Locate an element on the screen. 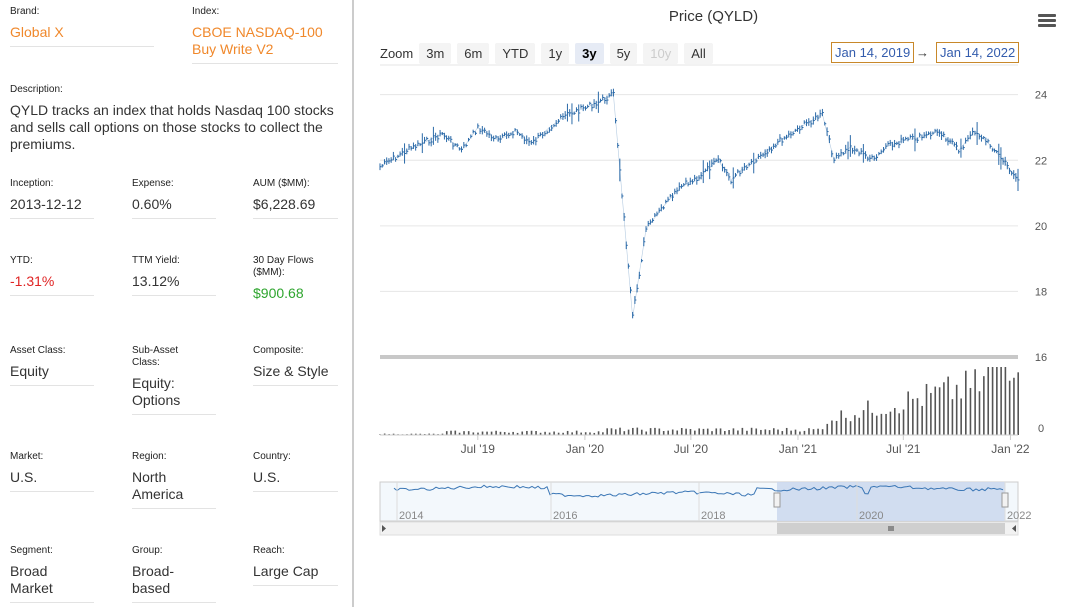  zoom-button-3y: 3y is located at coordinates (589, 53).